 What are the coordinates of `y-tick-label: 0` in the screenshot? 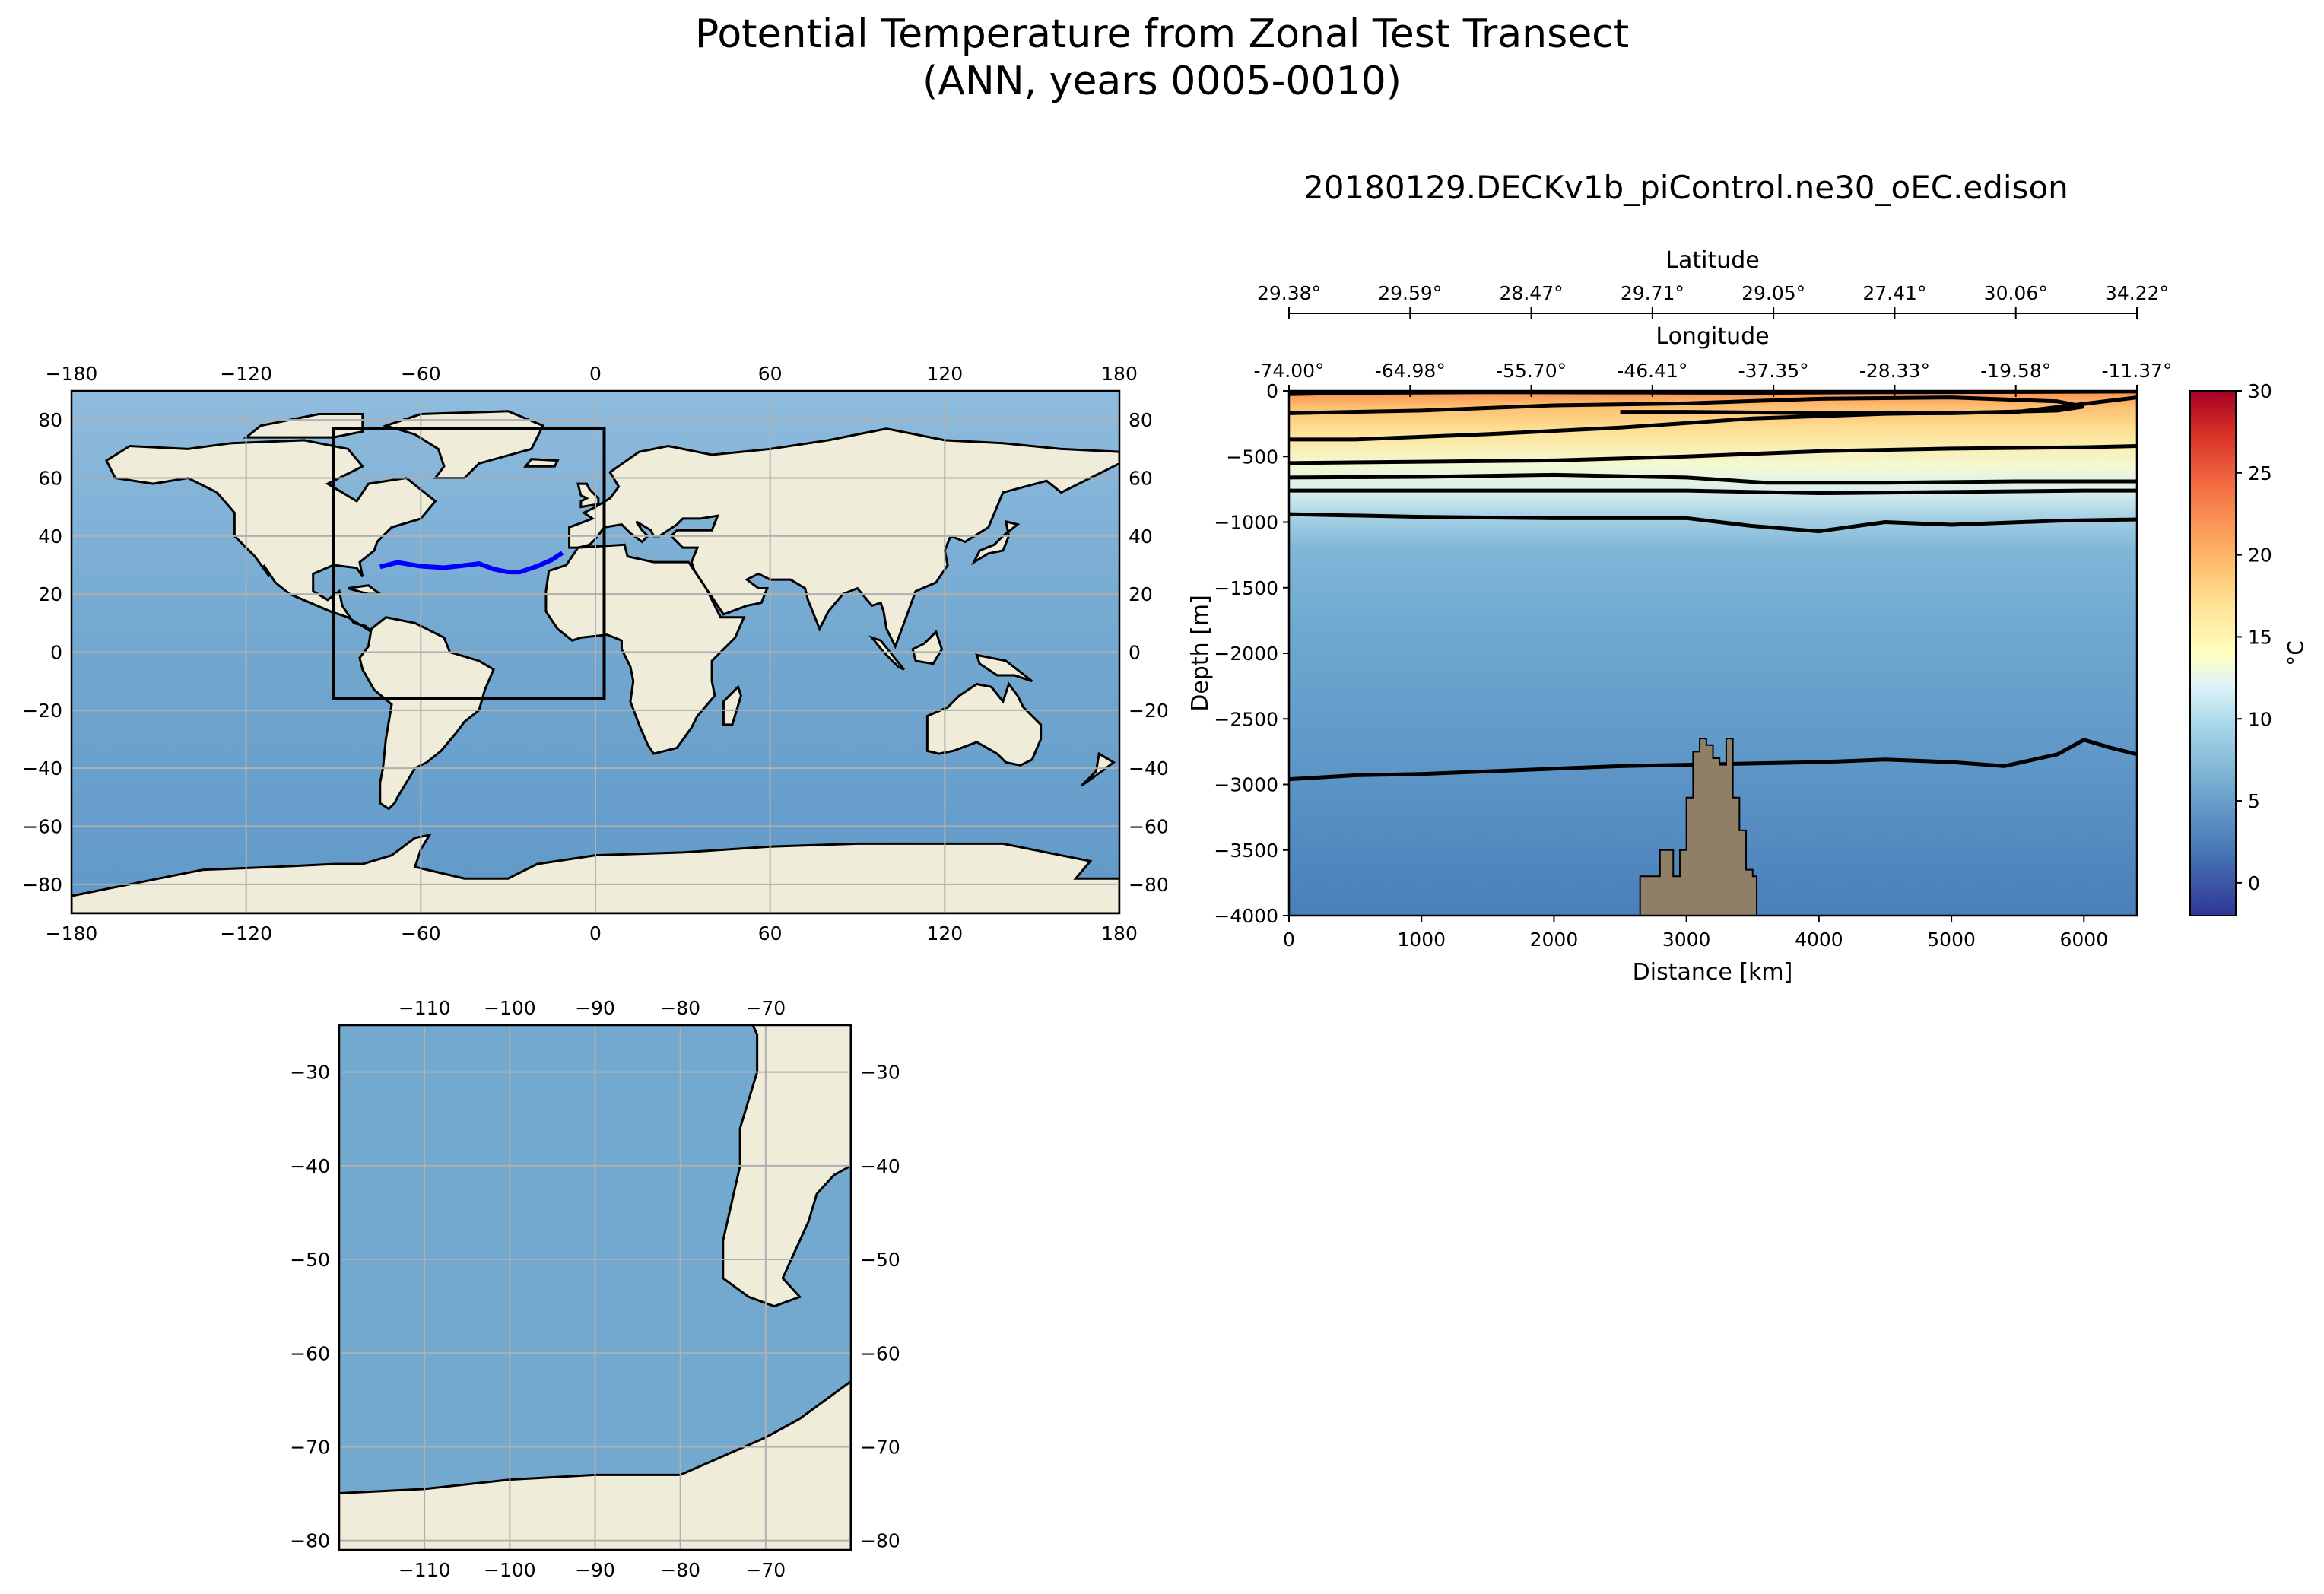 It's located at (1272, 391).